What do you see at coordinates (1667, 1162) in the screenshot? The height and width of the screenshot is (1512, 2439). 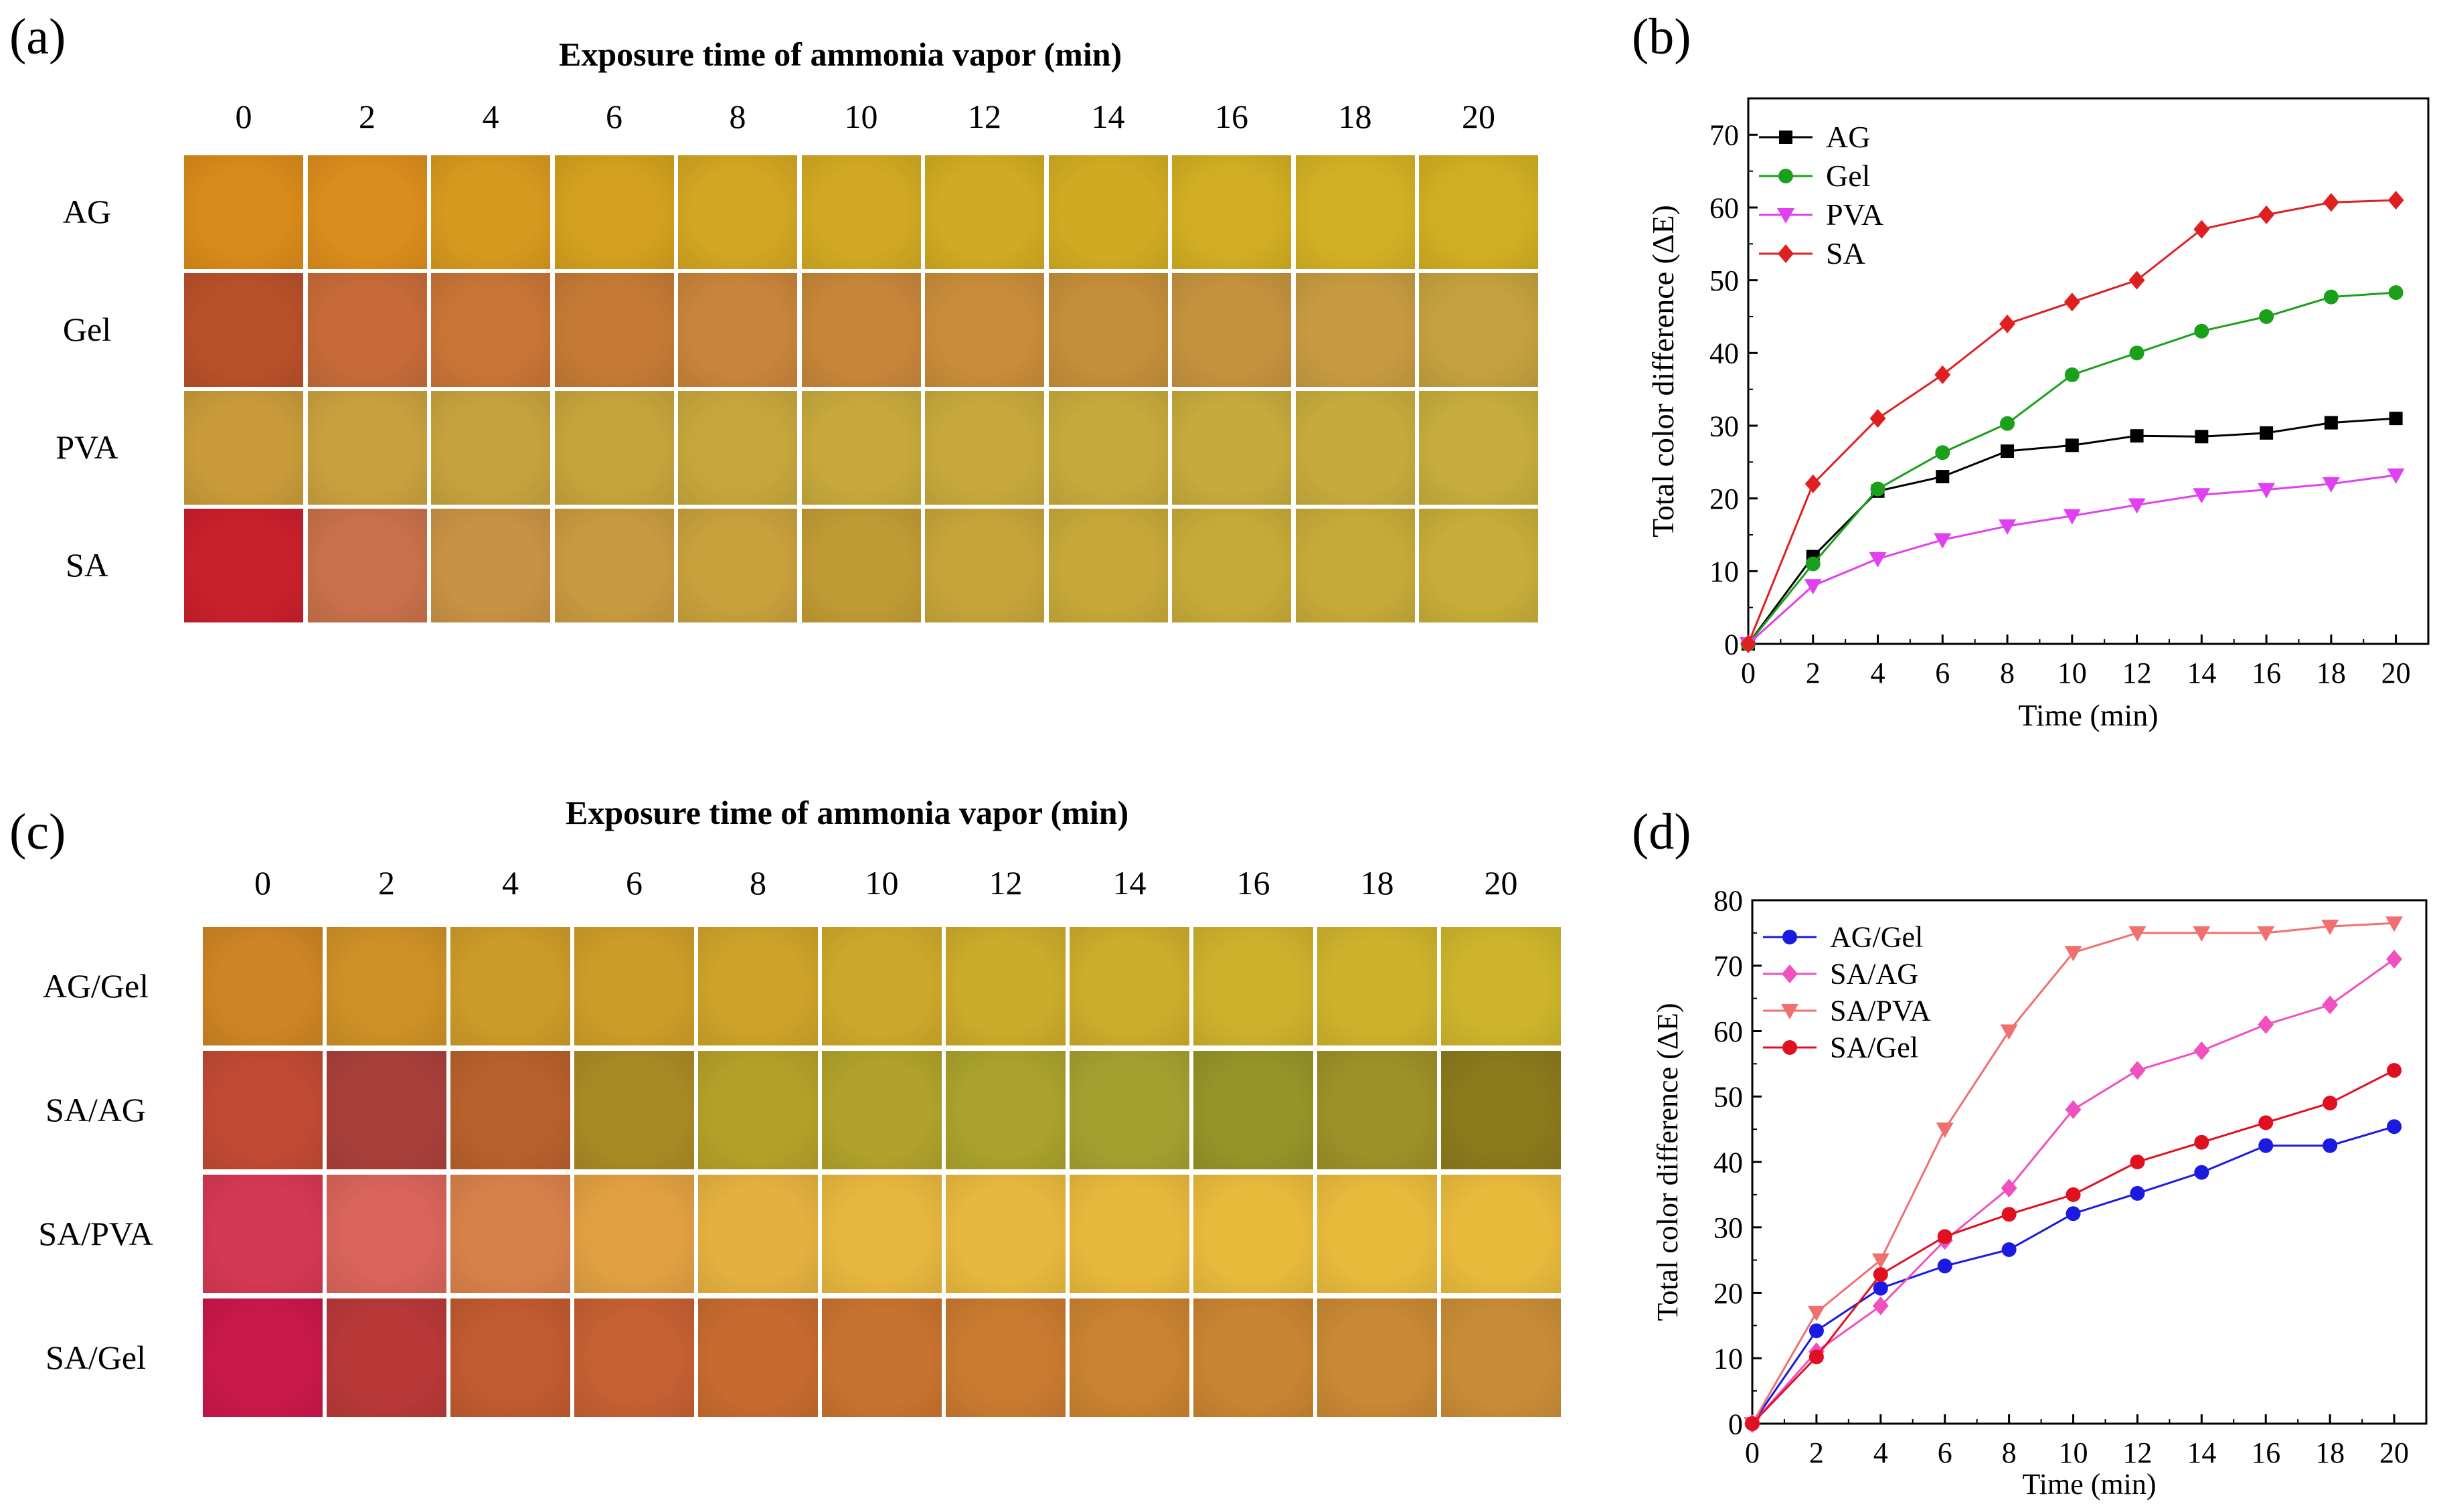 I see `y-axis-label: Total color difference (ΔE)` at bounding box center [1667, 1162].